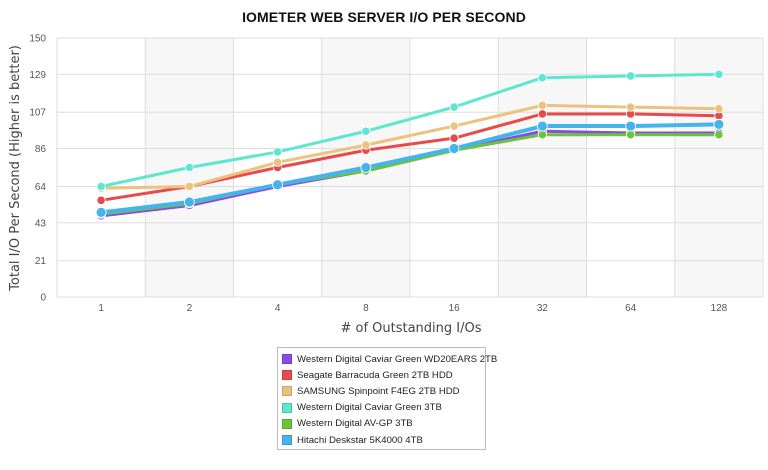  I want to click on legend-item: SAMSUNG Spinpoint F4EG 2TB HDD, so click(381, 391).